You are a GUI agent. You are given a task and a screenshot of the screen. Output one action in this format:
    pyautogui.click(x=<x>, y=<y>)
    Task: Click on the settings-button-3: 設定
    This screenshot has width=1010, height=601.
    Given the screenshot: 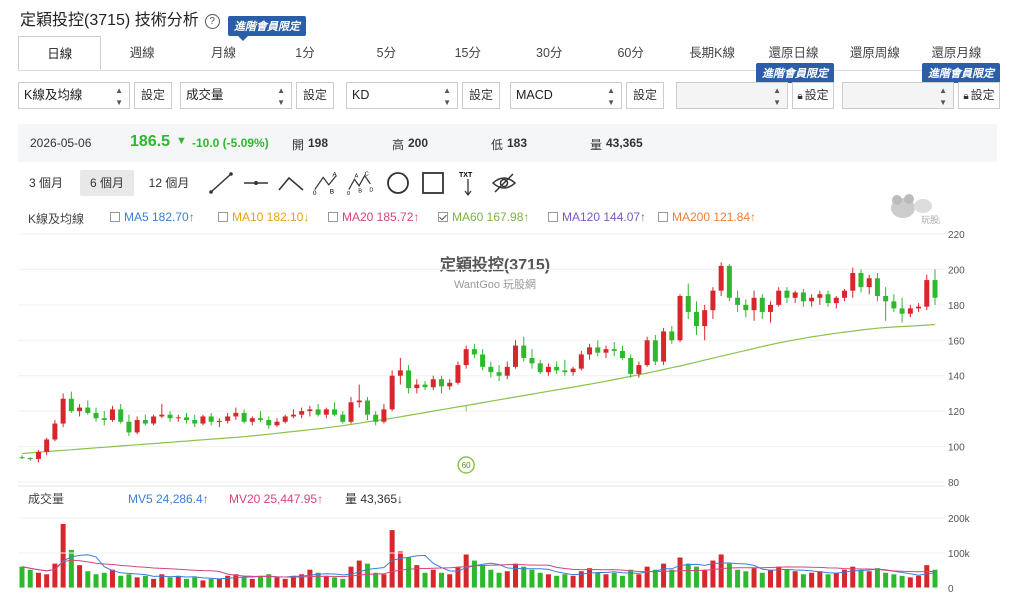 What is the action you would take?
    pyautogui.click(x=481, y=95)
    